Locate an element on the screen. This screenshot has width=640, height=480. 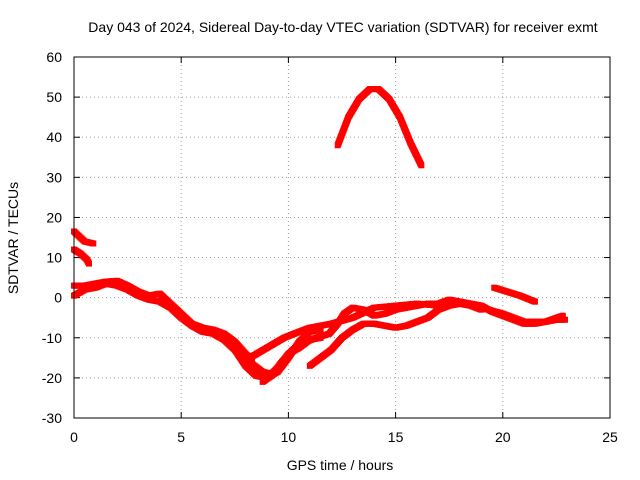
x-tick-label: 5 is located at coordinates (181, 437).